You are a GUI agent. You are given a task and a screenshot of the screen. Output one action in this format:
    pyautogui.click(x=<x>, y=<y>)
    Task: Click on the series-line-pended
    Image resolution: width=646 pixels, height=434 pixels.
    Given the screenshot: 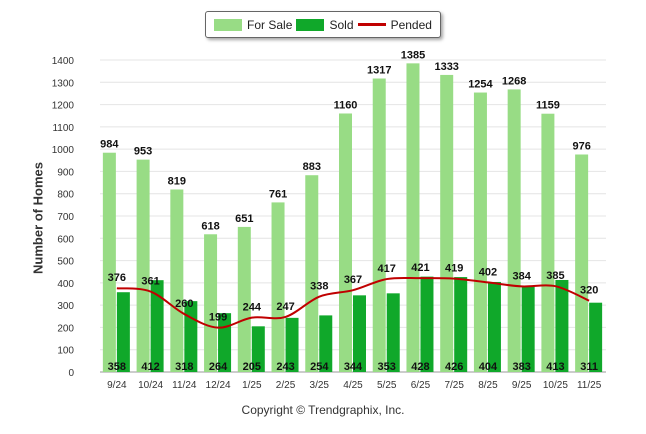 What is the action you would take?
    pyautogui.click(x=353, y=302)
    